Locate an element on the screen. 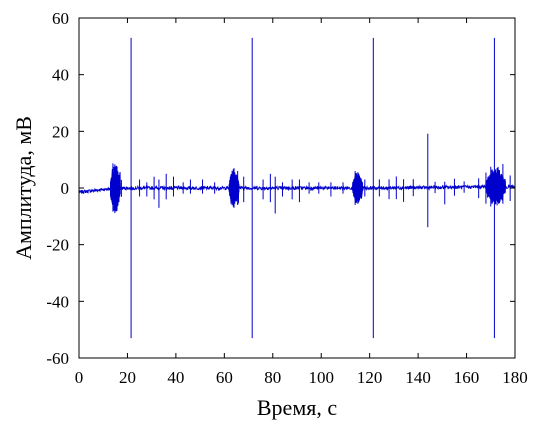 The width and height of the screenshot is (548, 427). x-tick-label: 100 is located at coordinates (321, 377).